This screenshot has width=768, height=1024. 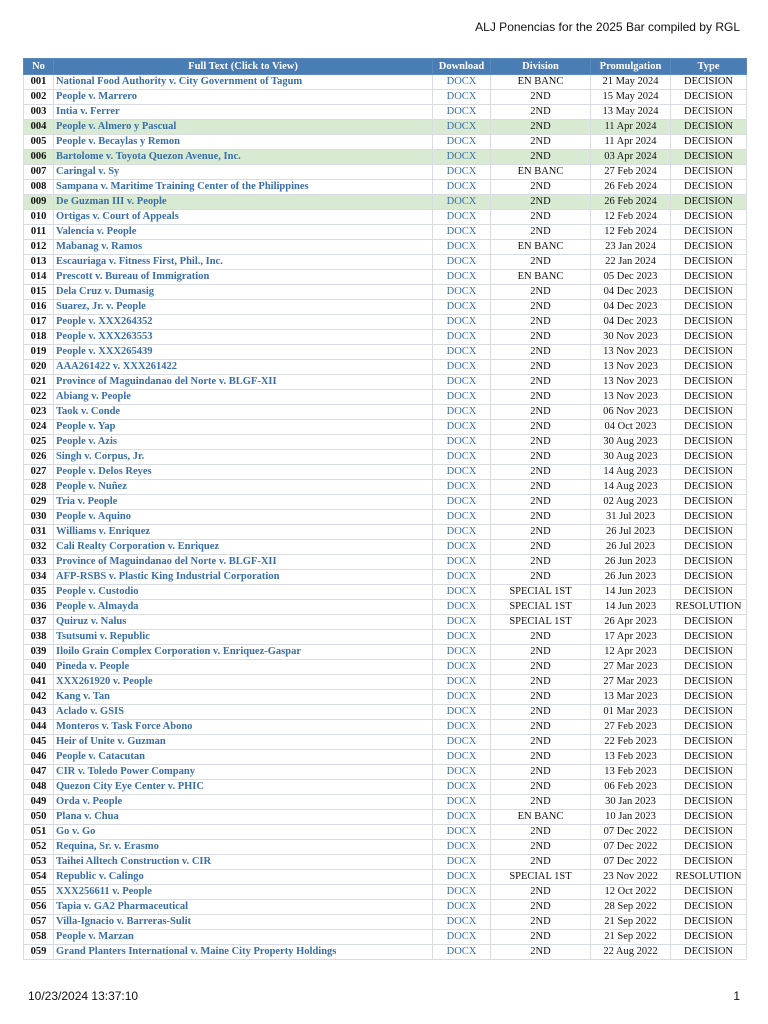 I want to click on case-title-link: Valencia v. People, so click(x=243, y=232).